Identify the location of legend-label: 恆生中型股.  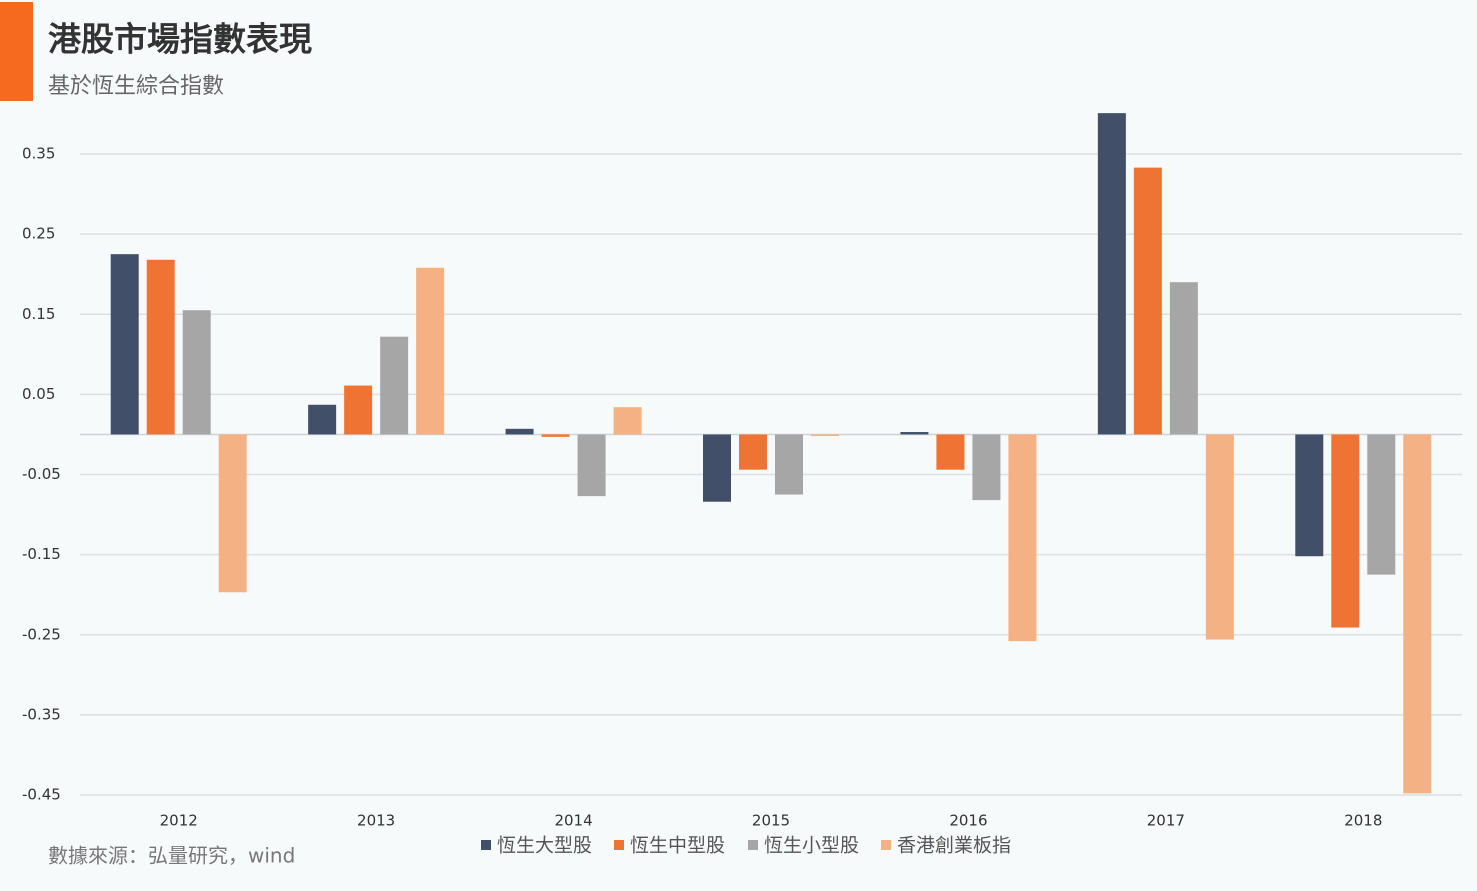
(677, 846).